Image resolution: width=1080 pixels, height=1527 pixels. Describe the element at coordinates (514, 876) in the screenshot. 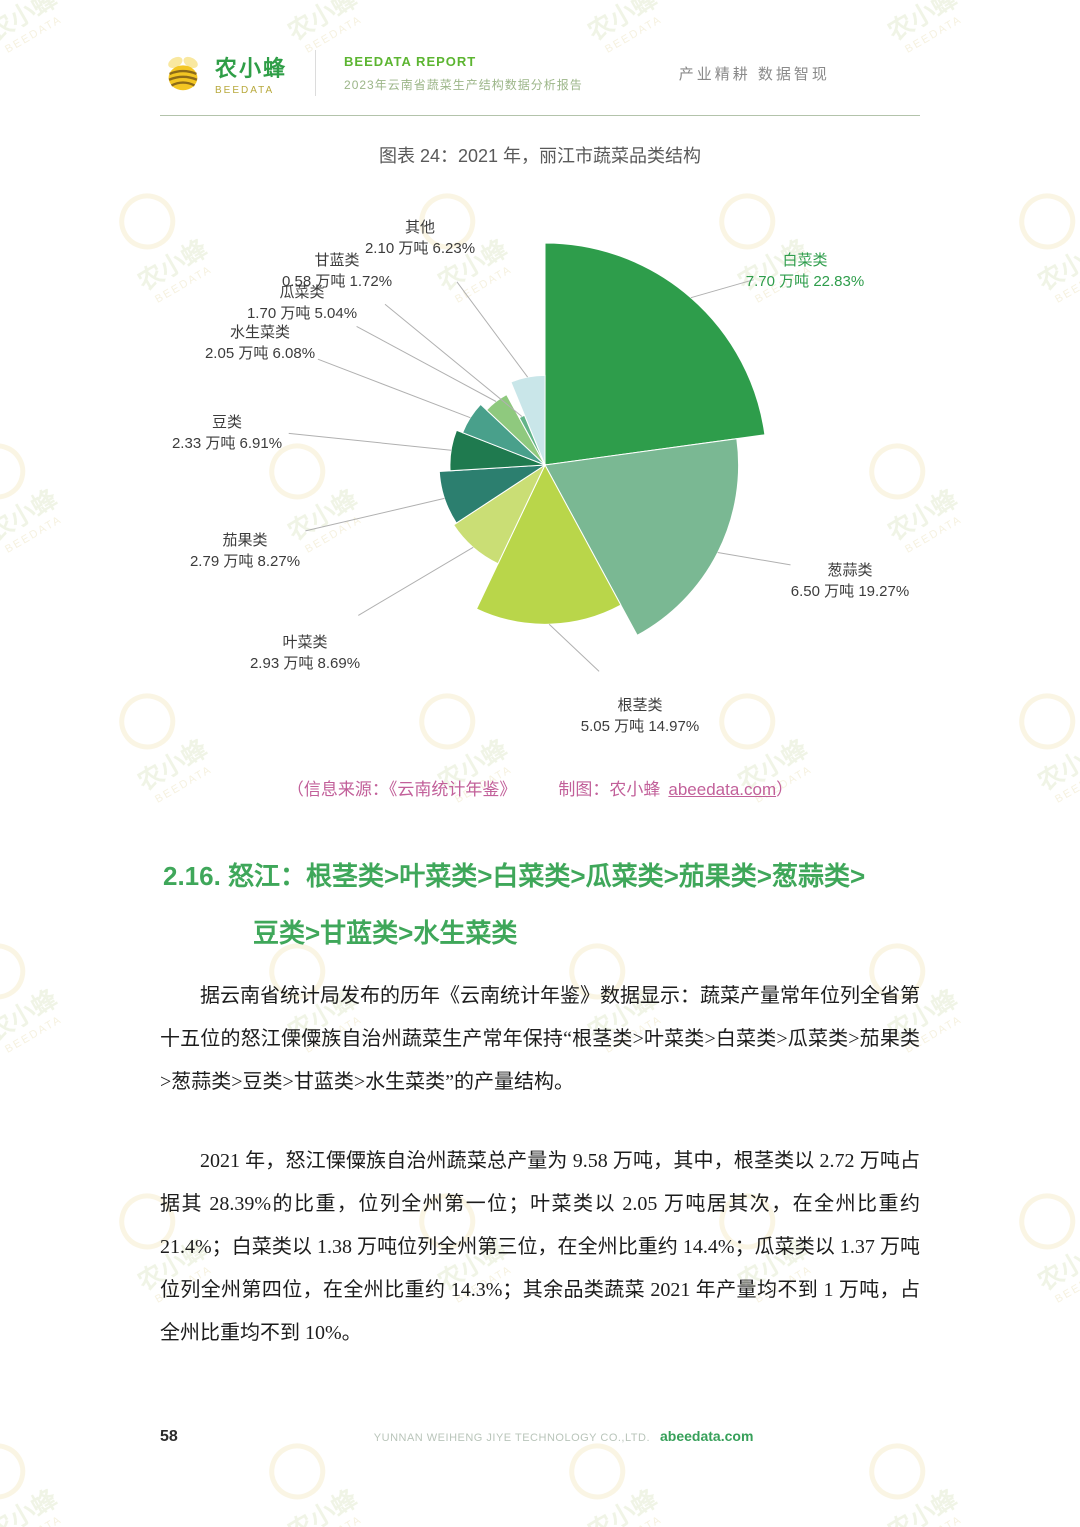

I see `section-heading-line1: 2.16. 怒江：根茎类>叶菜类>白菜类>瓜菜类>茄果类>葱蒜类>` at that location.